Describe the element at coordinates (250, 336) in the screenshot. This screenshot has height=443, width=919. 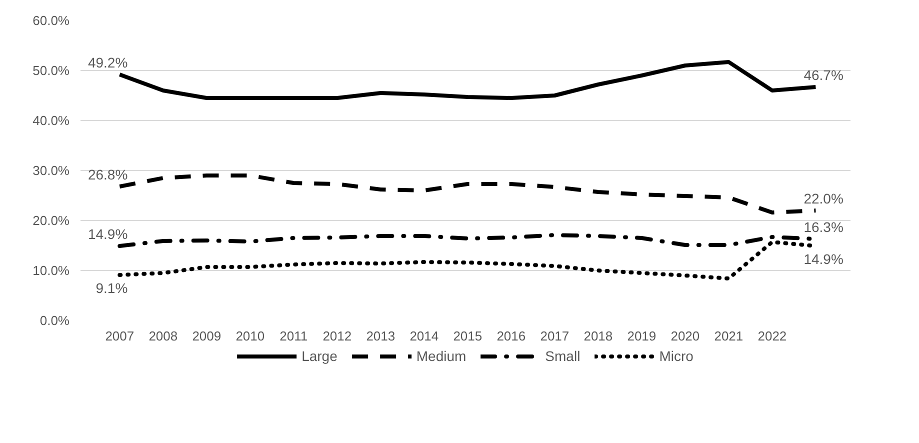
I see `x-tick-label: 2010` at that location.